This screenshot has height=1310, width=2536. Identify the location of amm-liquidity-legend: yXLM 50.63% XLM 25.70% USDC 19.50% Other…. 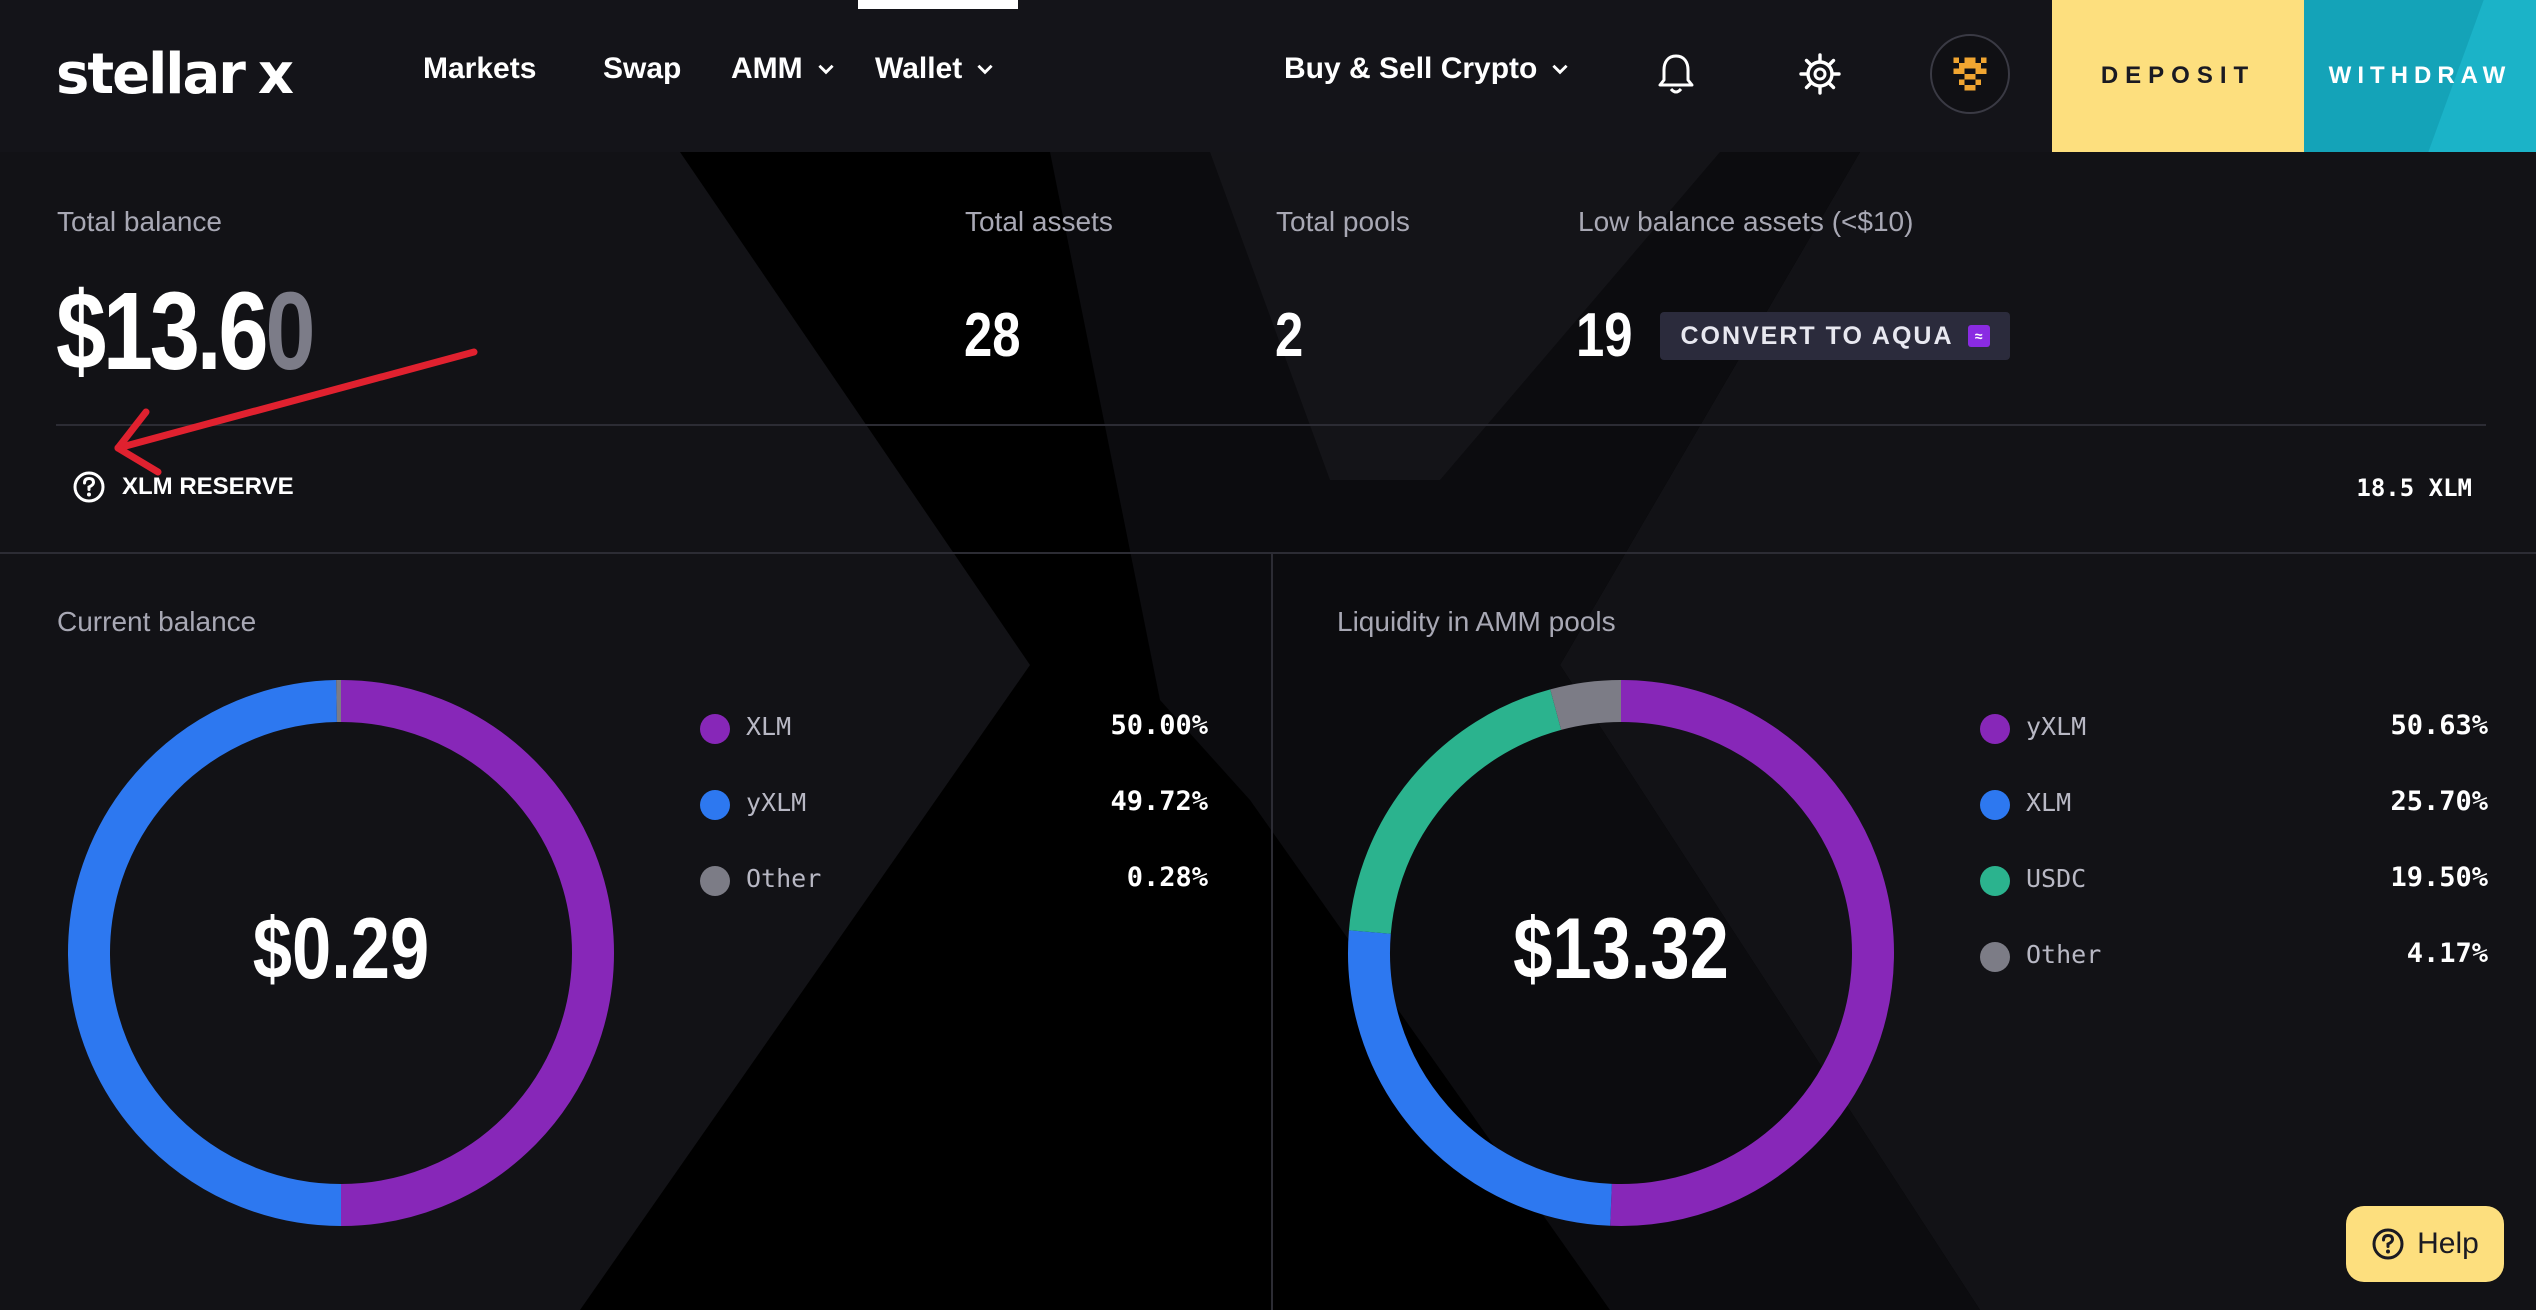
(2234, 856).